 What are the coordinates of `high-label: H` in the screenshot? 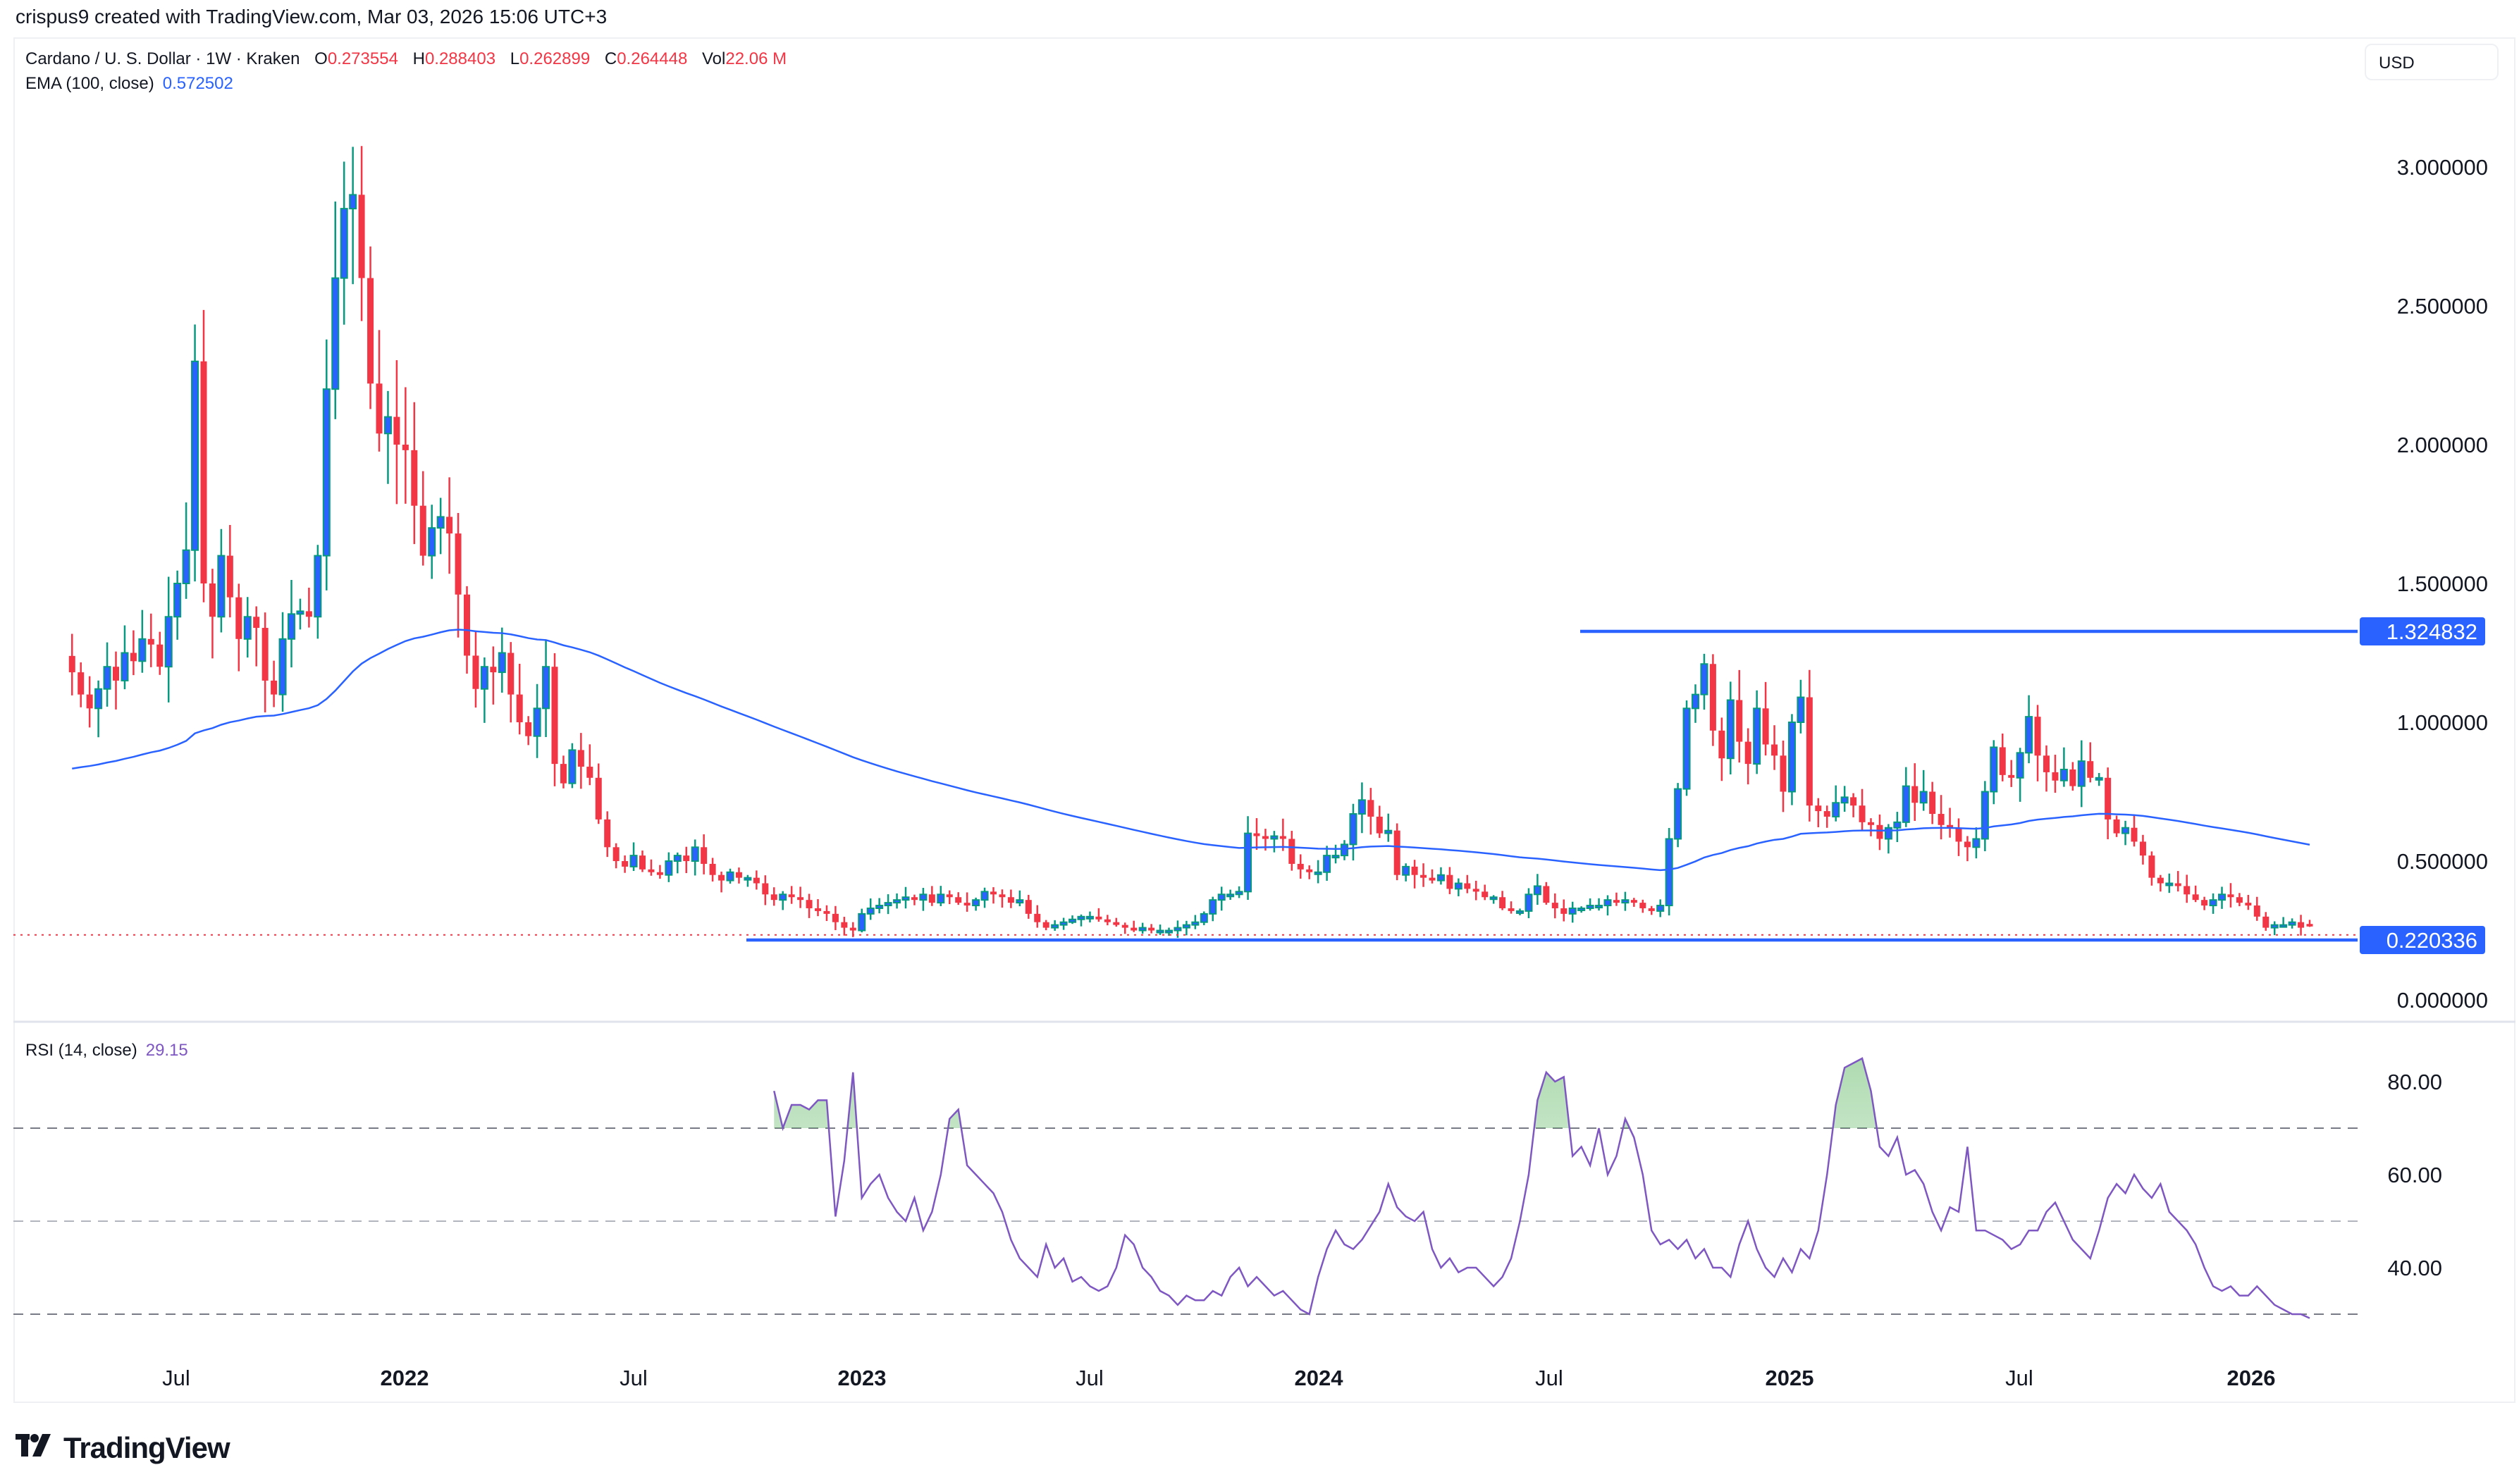 It's located at (418, 58).